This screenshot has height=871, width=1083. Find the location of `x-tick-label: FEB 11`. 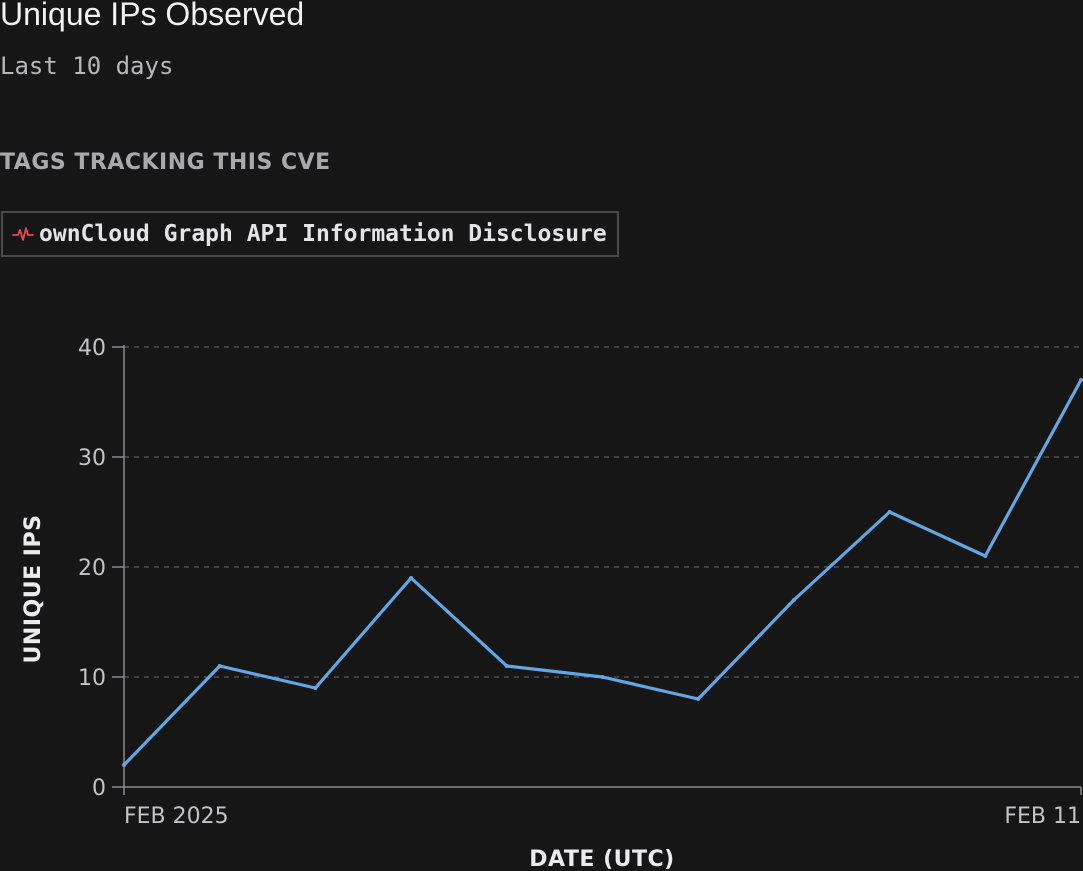

x-tick-label: FEB 11 is located at coordinates (1042, 816).